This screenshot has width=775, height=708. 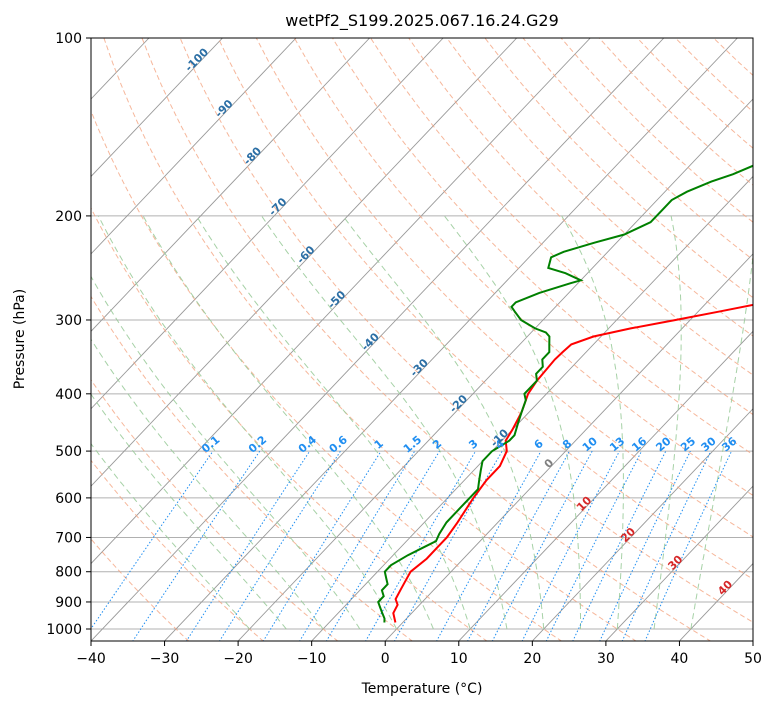 I want to click on x-tick-label: 30, so click(x=606, y=659).